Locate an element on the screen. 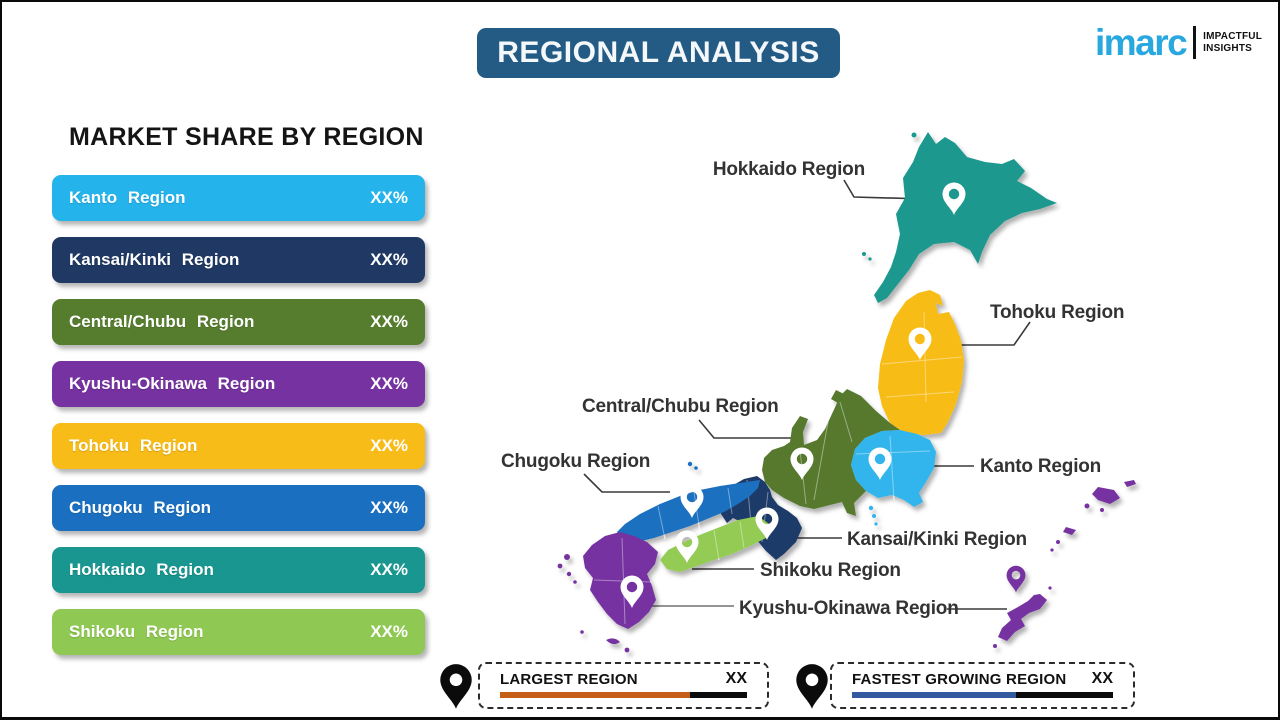 This screenshot has height=720, width=1280. fastest-region-bar-rest is located at coordinates (1064, 695).